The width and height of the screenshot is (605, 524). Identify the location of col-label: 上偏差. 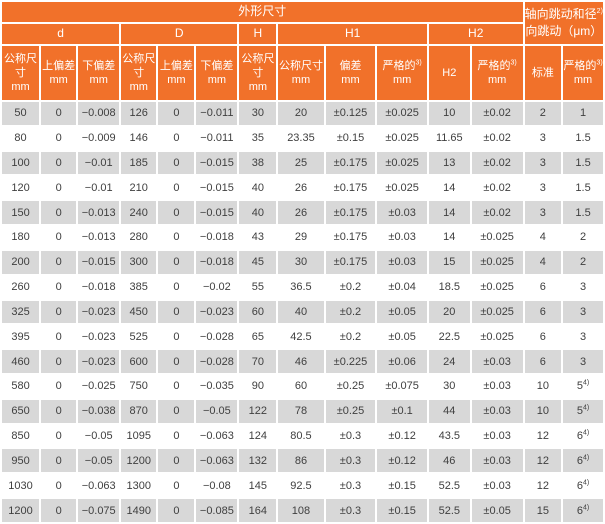
(176, 65).